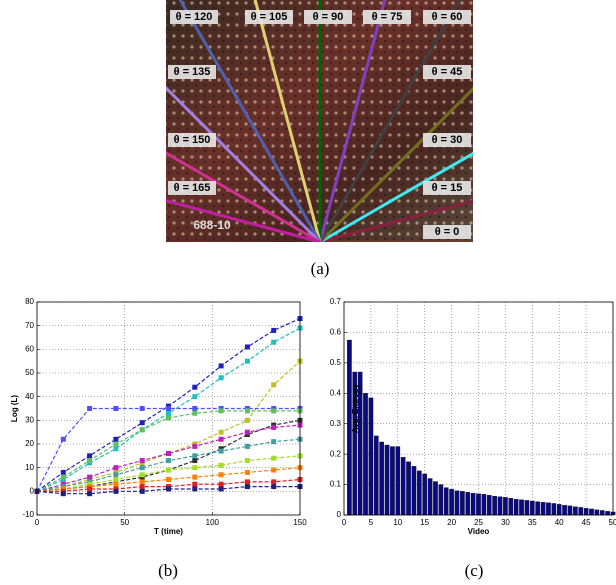 This screenshot has height=585, width=616. Describe the element at coordinates (532, 522) in the screenshot. I see `x-tick-label: 35` at that location.